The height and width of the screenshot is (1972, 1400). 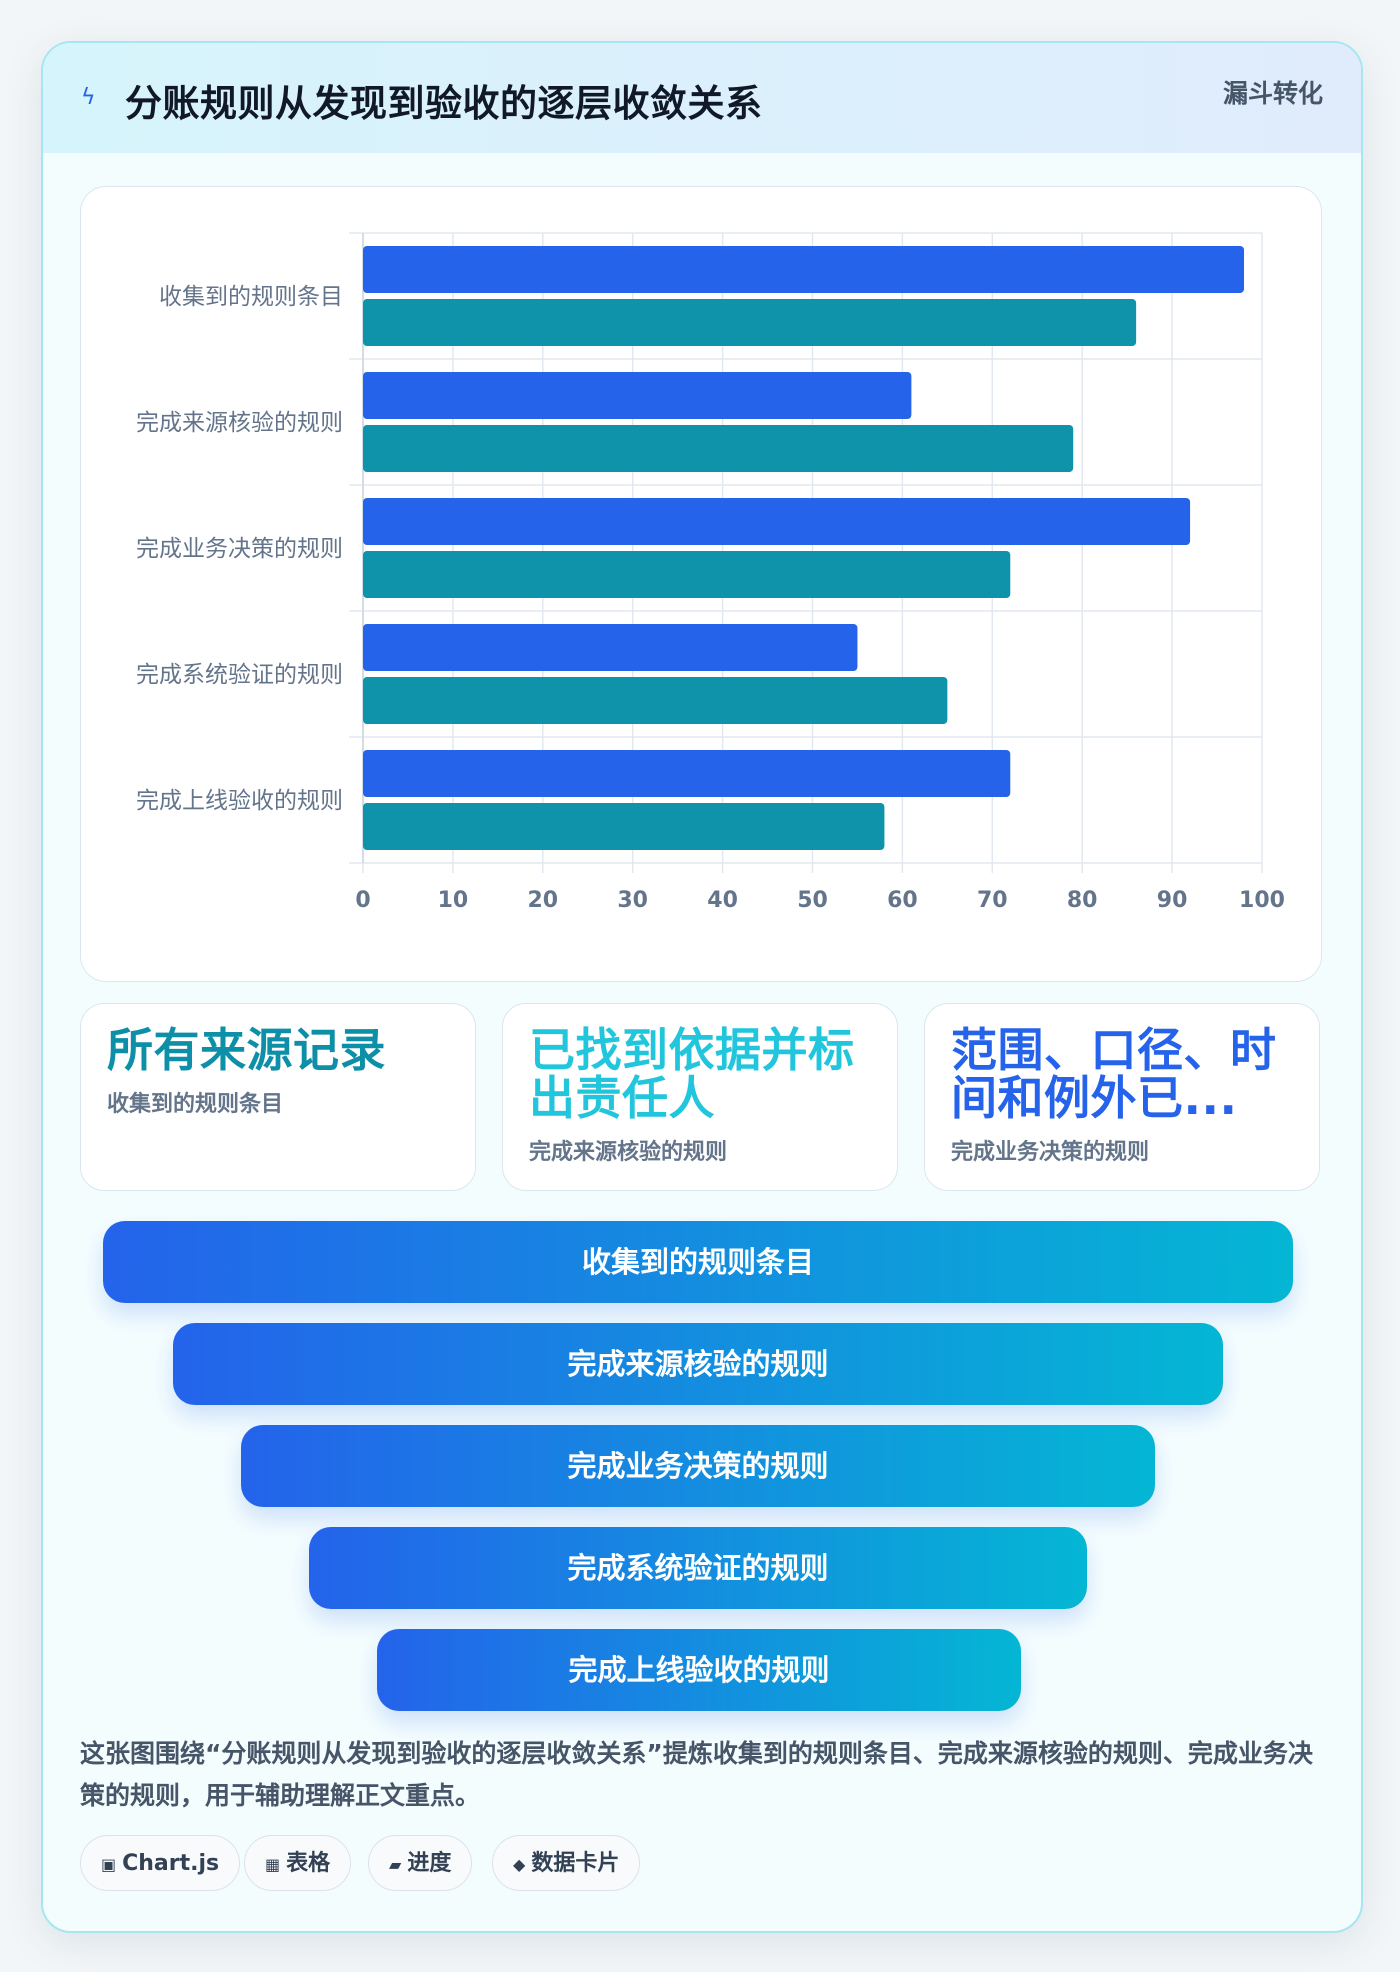 What do you see at coordinates (1082, 900) in the screenshot?
I see `x-tick-label: 80` at bounding box center [1082, 900].